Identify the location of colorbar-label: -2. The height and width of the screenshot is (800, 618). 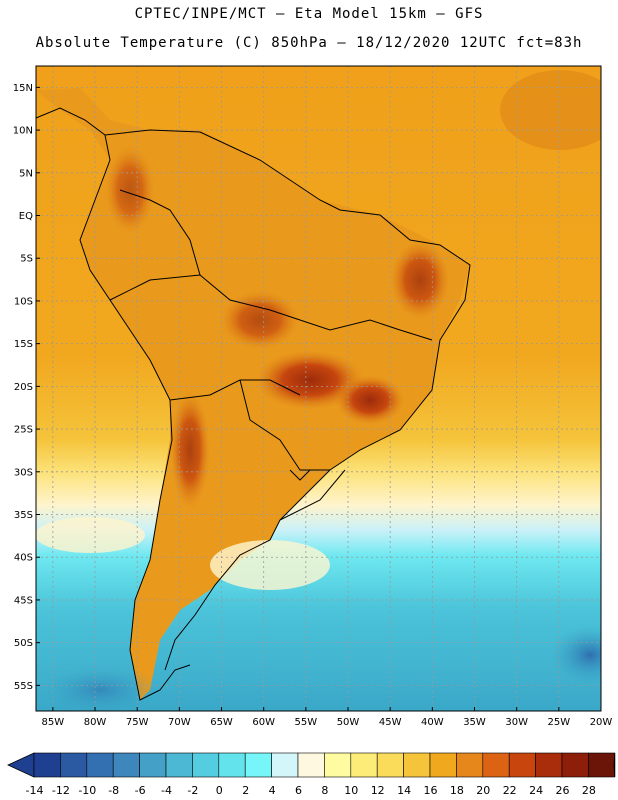
(192, 790).